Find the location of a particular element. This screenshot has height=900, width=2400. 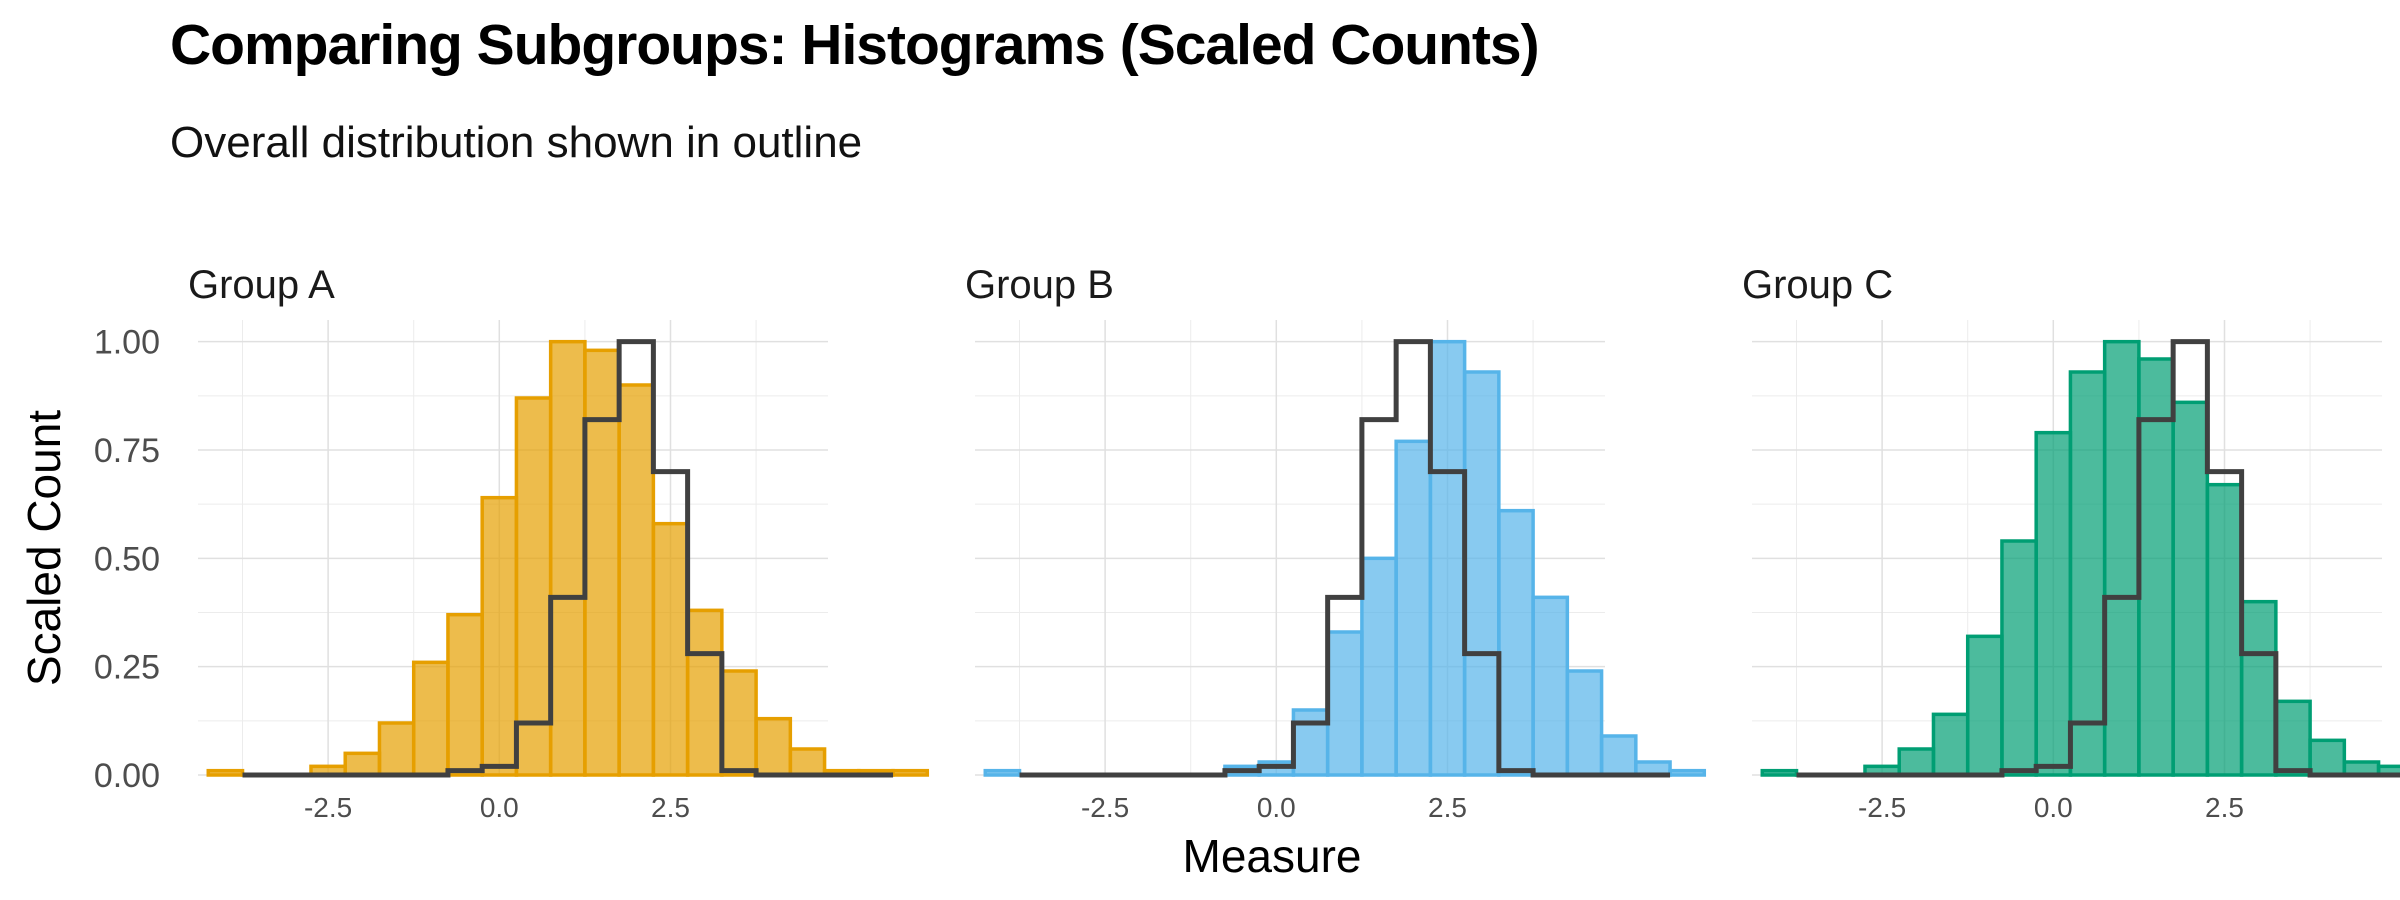

y-axis-title: Scaled Count is located at coordinates (44, 548).